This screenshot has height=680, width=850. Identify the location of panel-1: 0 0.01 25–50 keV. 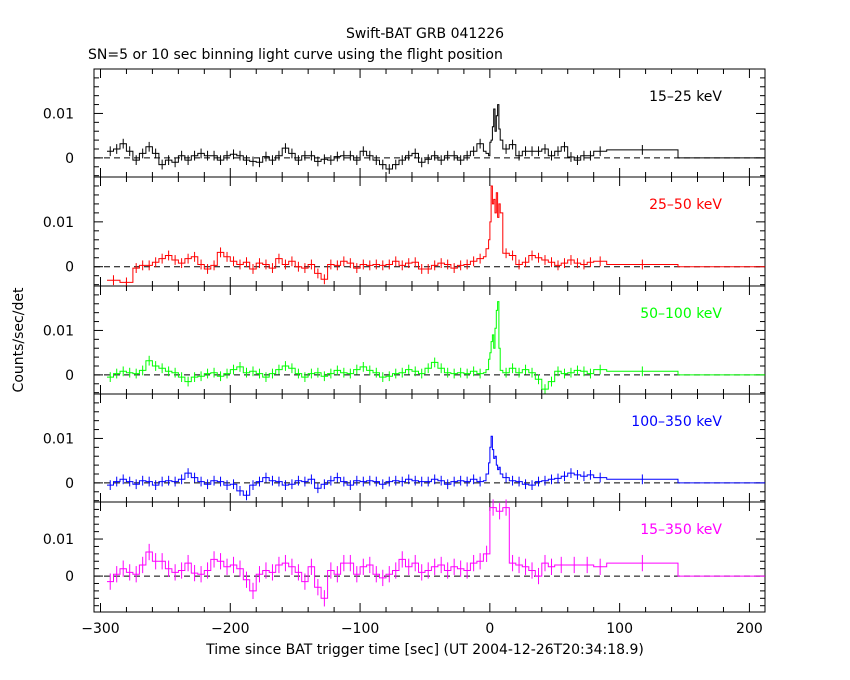
(404, 232).